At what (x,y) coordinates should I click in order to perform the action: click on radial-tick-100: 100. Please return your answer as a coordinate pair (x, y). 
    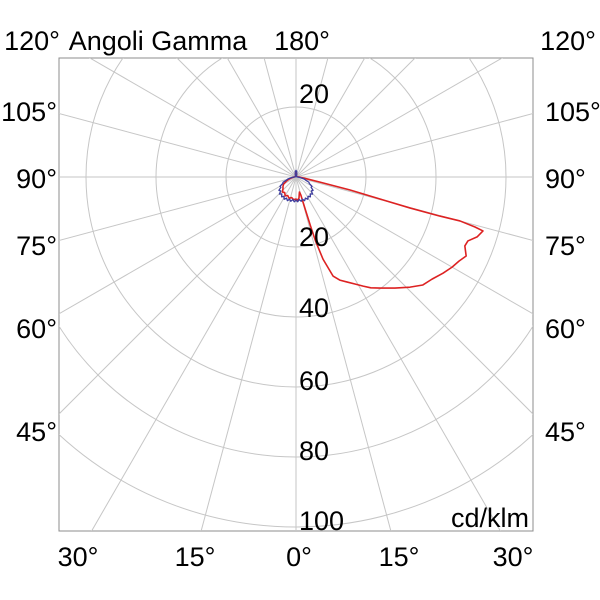
    Looking at the image, I should click on (321, 521).